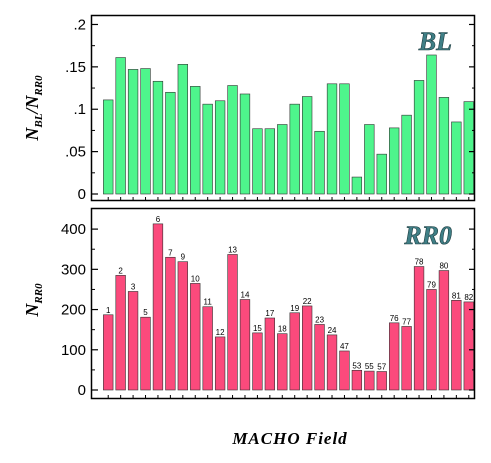 The height and width of the screenshot is (463, 491). What do you see at coordinates (431, 284) in the screenshot?
I see `rr0-bar-label: 79` at bounding box center [431, 284].